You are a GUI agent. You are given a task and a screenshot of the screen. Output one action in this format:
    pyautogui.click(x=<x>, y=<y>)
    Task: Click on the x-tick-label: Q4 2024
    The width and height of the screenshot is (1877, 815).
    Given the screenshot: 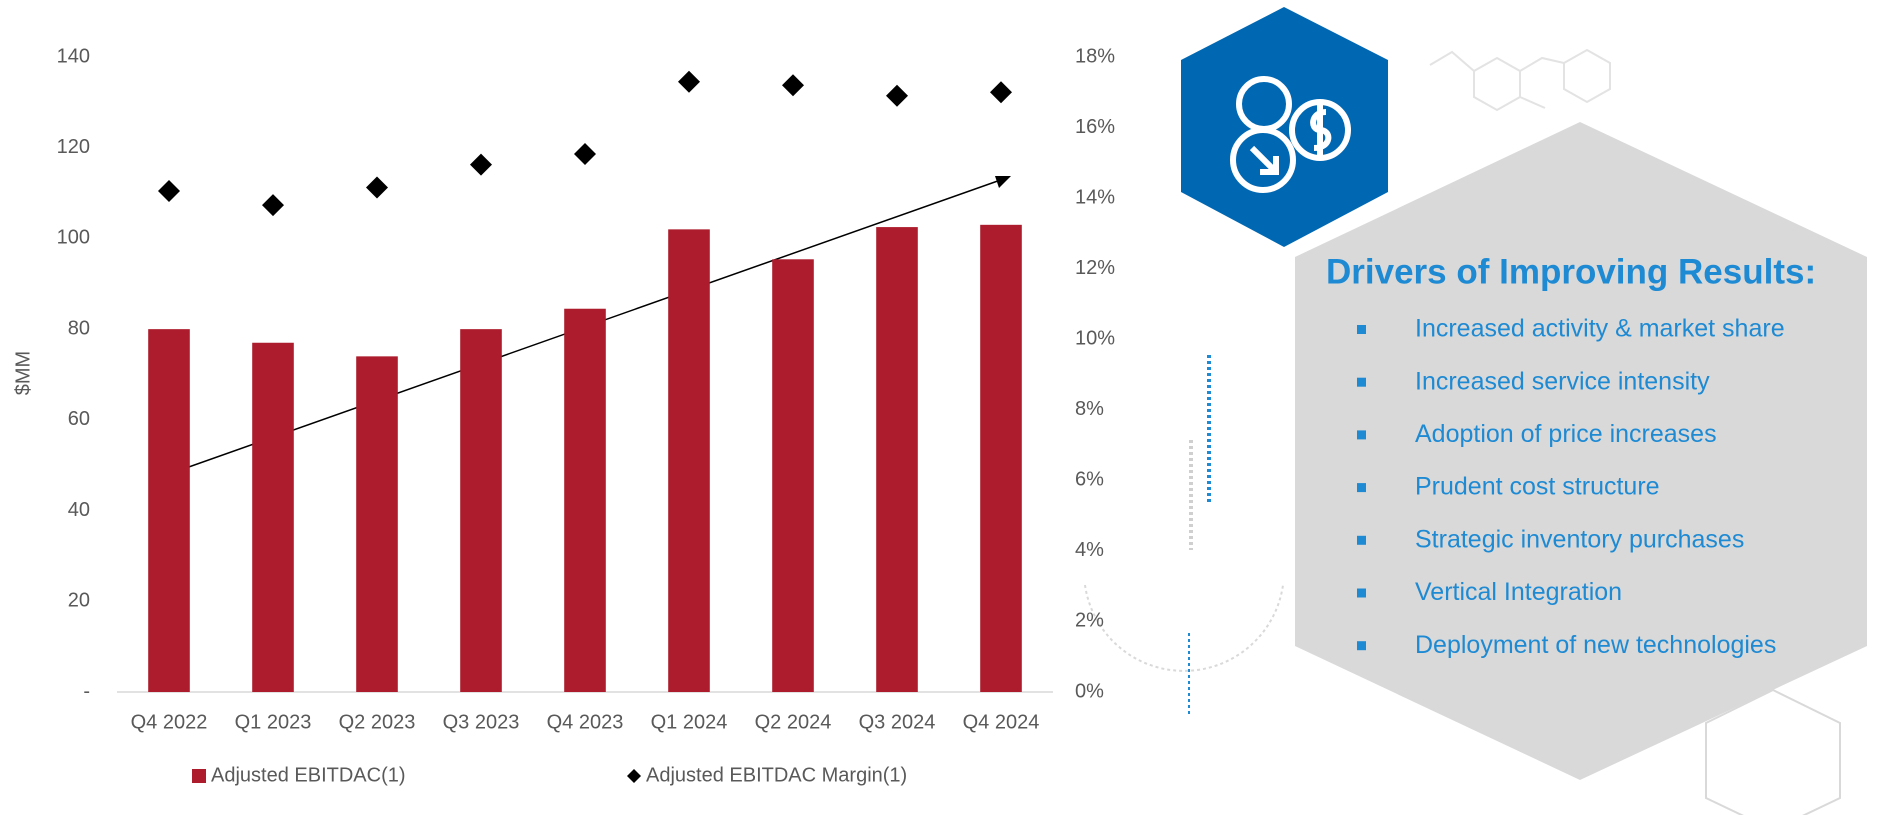 What is the action you would take?
    pyautogui.click(x=1001, y=722)
    